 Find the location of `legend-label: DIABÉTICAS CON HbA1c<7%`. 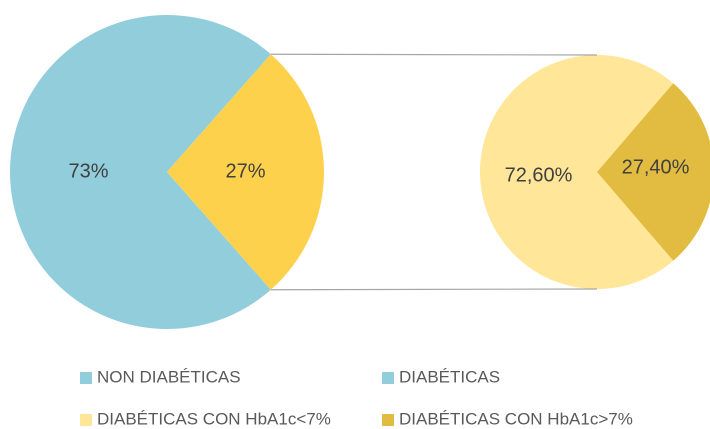

legend-label: DIABÉTICAS CON HbA1c<7% is located at coordinates (214, 418).